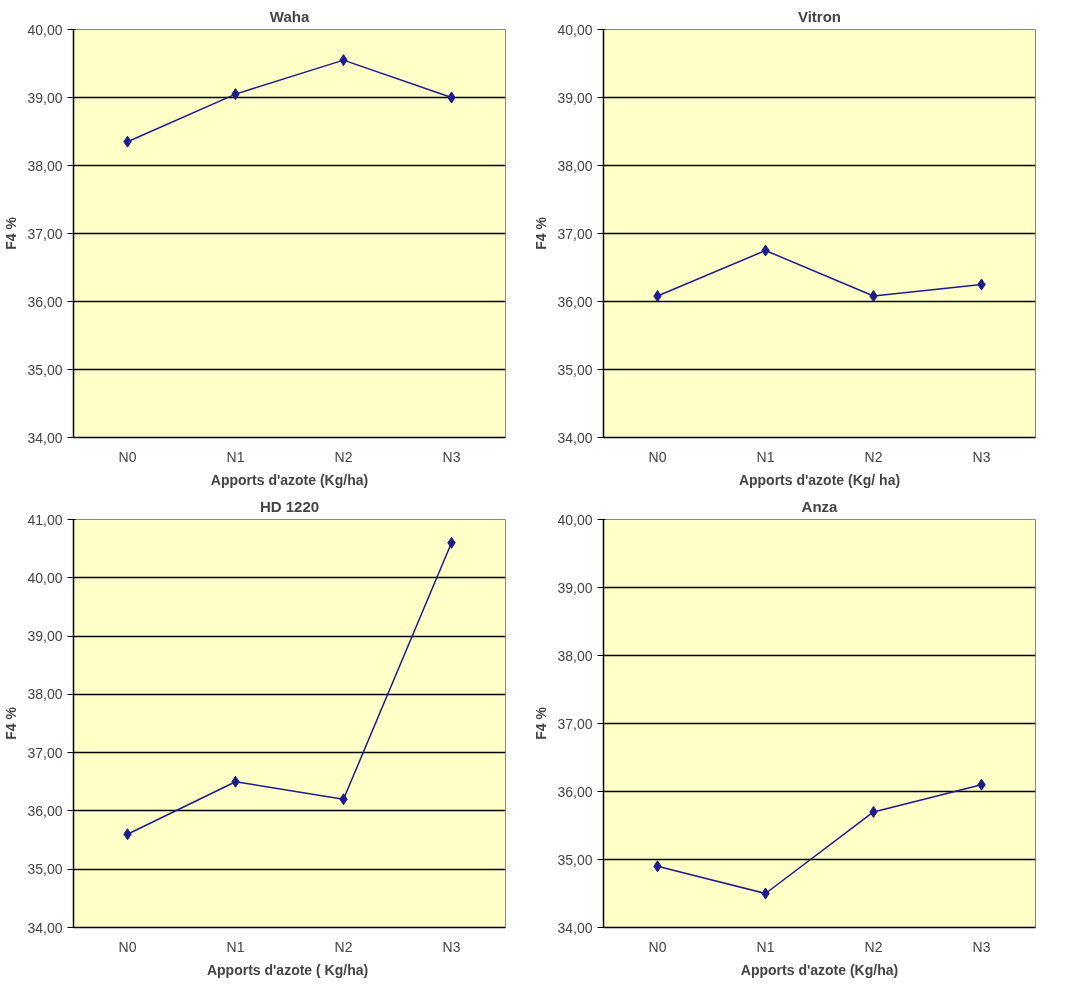 Image resolution: width=1084 pixels, height=1008 pixels. What do you see at coordinates (287, 969) in the screenshot?
I see `x-axis-title: Apports d'azote ( Kg/ha)` at bounding box center [287, 969].